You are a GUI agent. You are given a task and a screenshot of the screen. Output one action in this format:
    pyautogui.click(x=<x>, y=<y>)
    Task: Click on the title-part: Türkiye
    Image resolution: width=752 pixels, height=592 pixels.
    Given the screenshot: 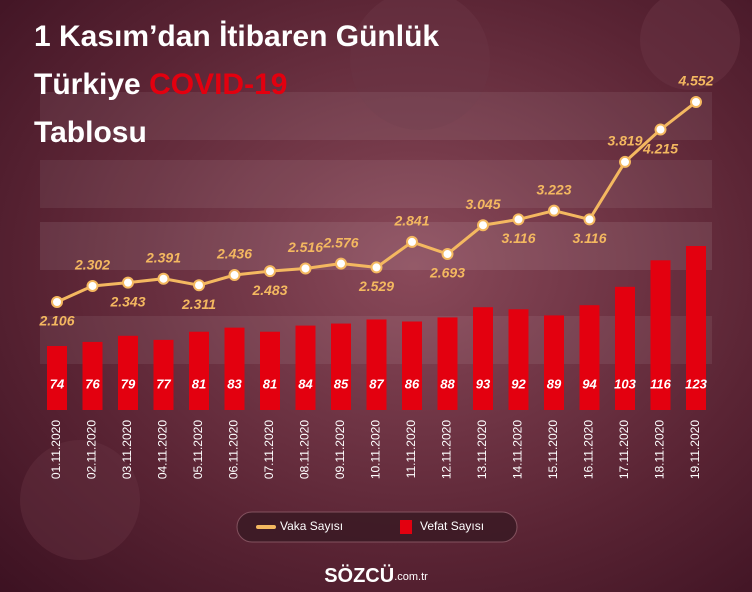 What is the action you would take?
    pyautogui.click(x=87, y=84)
    